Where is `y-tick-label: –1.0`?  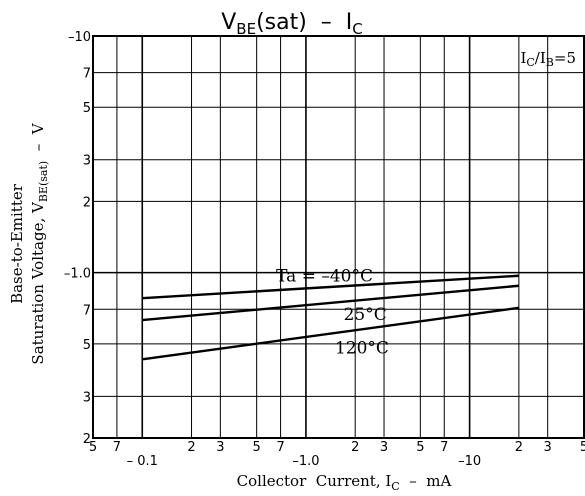
y-tick-label: –1.0 is located at coordinates (77, 274).